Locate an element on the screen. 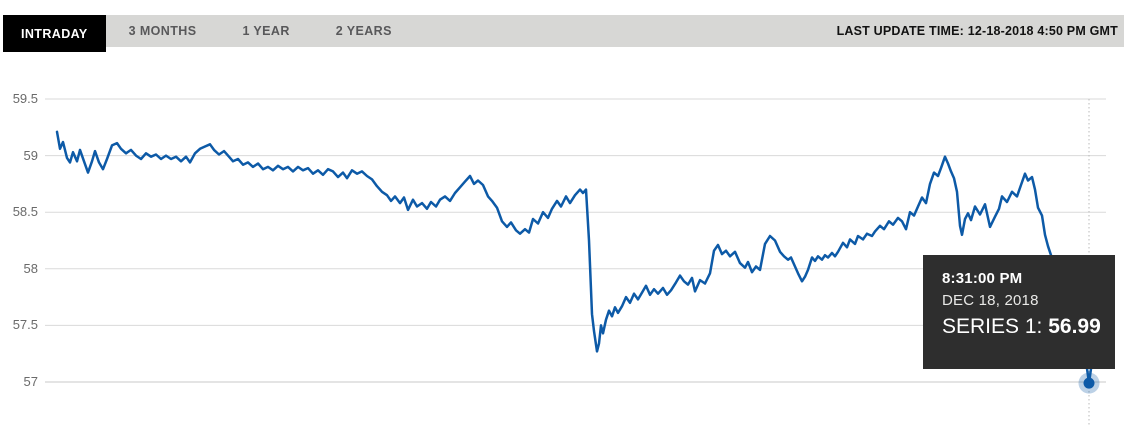 The image size is (1124, 425). range-tabs: INTRADAY 3 MONTHS 1 YEAR 2 YEARS is located at coordinates (209, 33).